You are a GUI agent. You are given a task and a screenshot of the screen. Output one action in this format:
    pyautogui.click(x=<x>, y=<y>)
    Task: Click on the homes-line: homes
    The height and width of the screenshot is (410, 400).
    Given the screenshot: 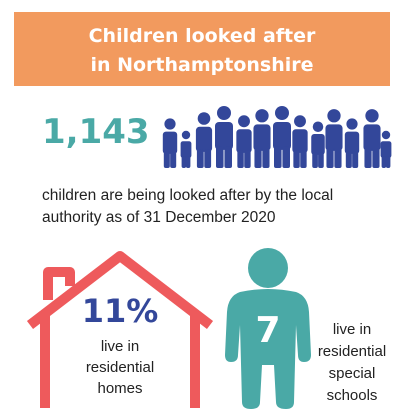 What is the action you would take?
    pyautogui.click(x=119, y=388)
    